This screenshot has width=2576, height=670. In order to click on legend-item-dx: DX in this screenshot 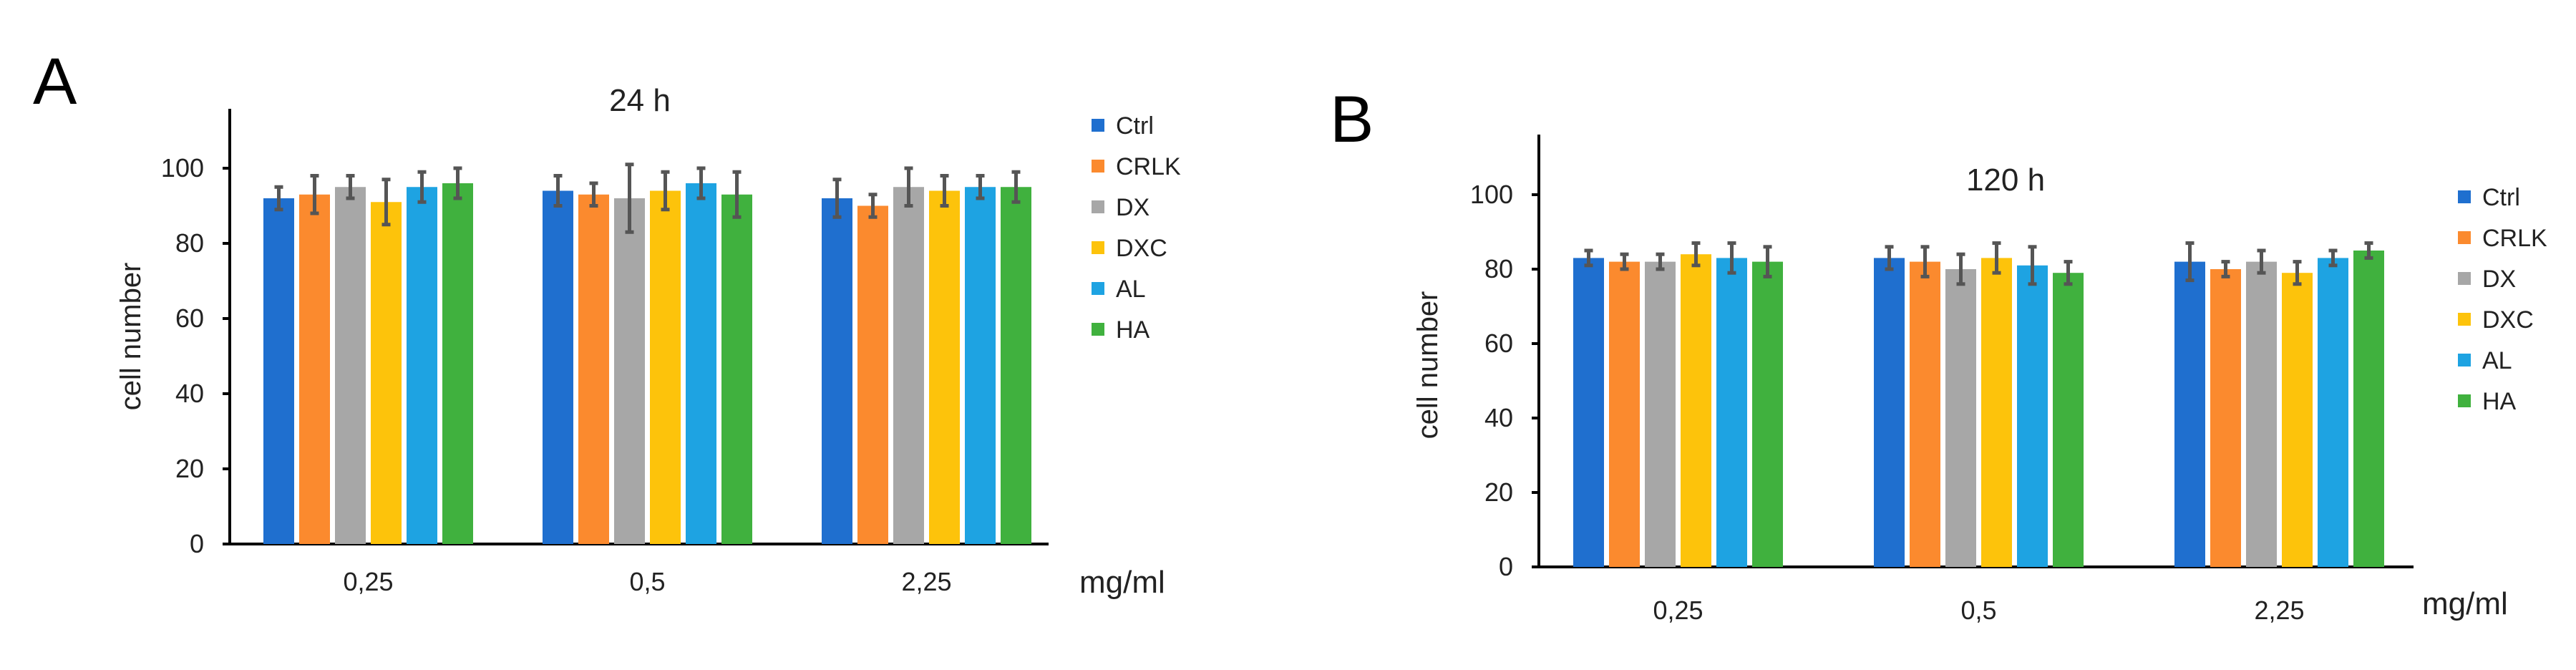, I will do `click(1121, 208)`.